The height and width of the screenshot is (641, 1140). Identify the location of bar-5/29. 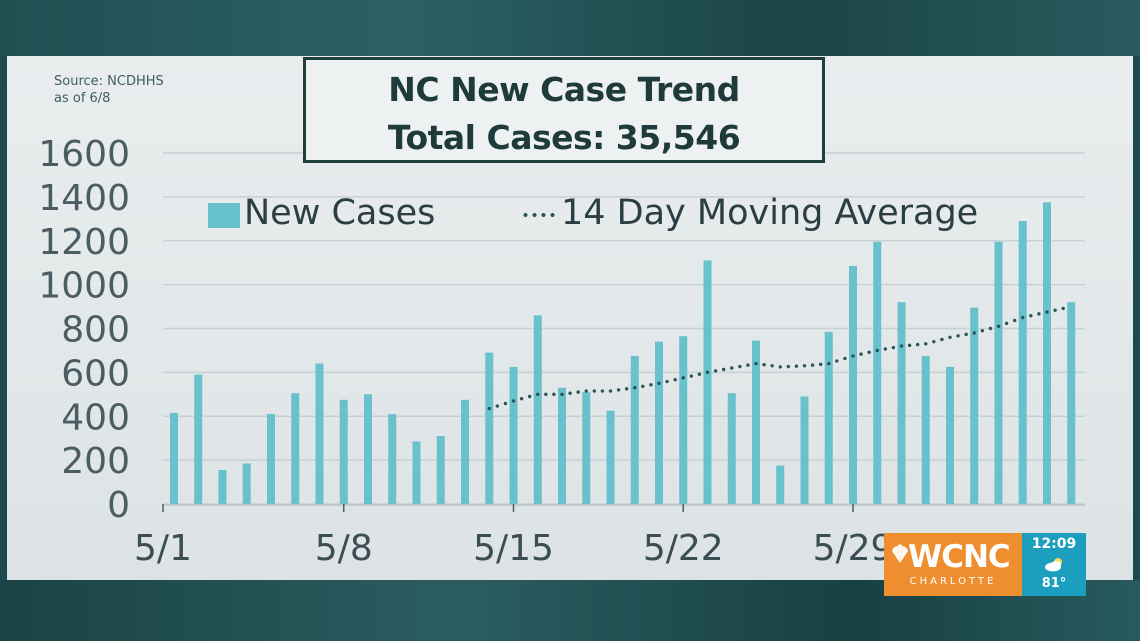
(853, 384).